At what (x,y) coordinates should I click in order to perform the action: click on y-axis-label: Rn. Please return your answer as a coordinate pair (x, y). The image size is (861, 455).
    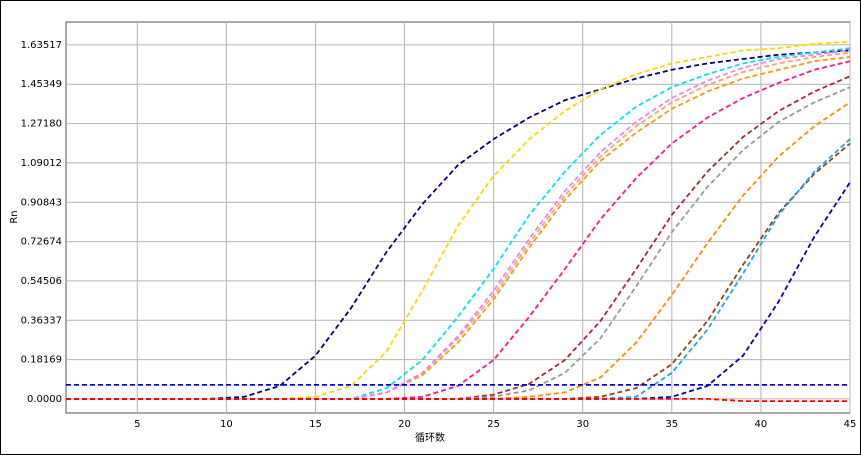
    Looking at the image, I should click on (14, 216).